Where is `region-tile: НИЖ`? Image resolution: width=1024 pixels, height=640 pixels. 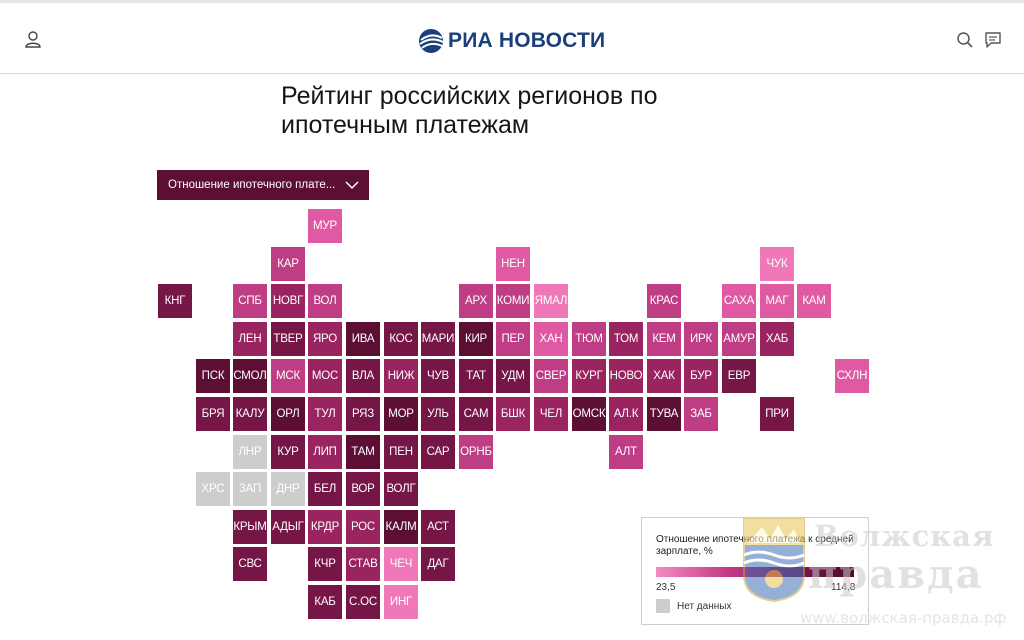 region-tile: НИЖ is located at coordinates (401, 376).